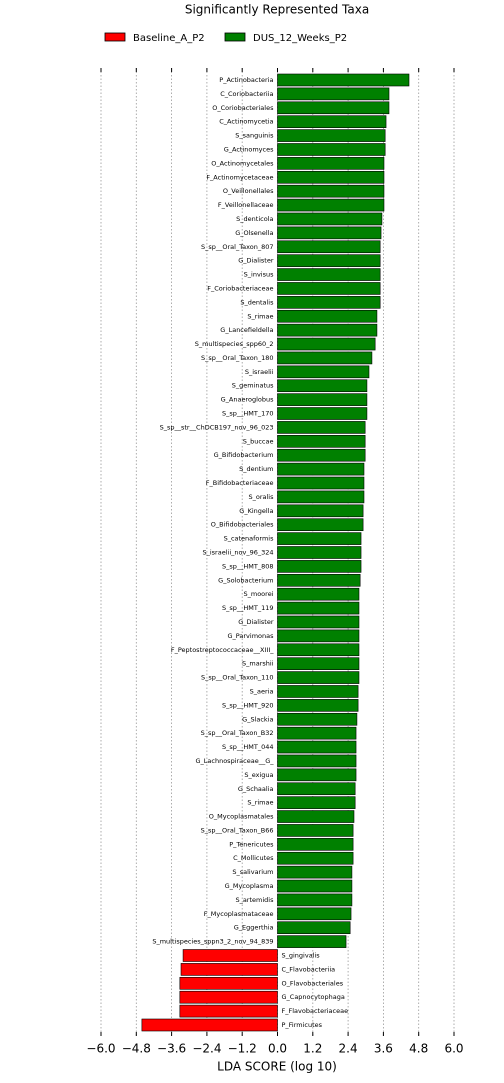 This screenshot has width=504, height=1083. Describe the element at coordinates (262, 691) in the screenshot. I see `category-label: S_aeria` at that location.